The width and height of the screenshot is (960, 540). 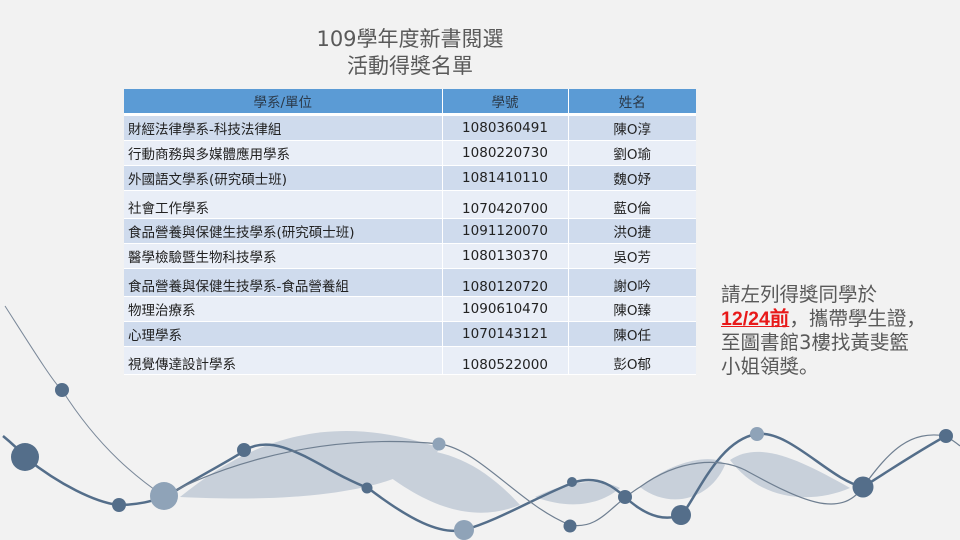 What do you see at coordinates (505, 231) in the screenshot?
I see `student-id-cell: 1091120070` at bounding box center [505, 231].